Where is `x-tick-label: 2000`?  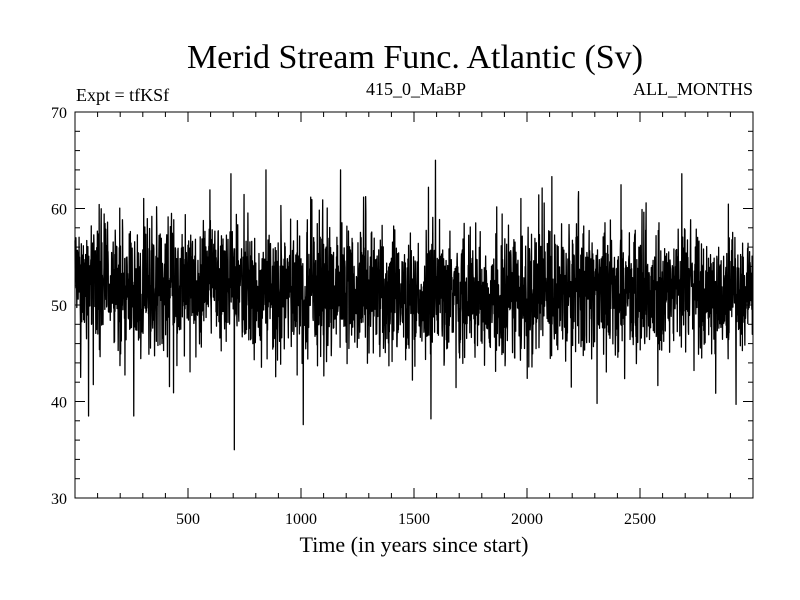
x-tick-label: 2000 is located at coordinates (527, 519).